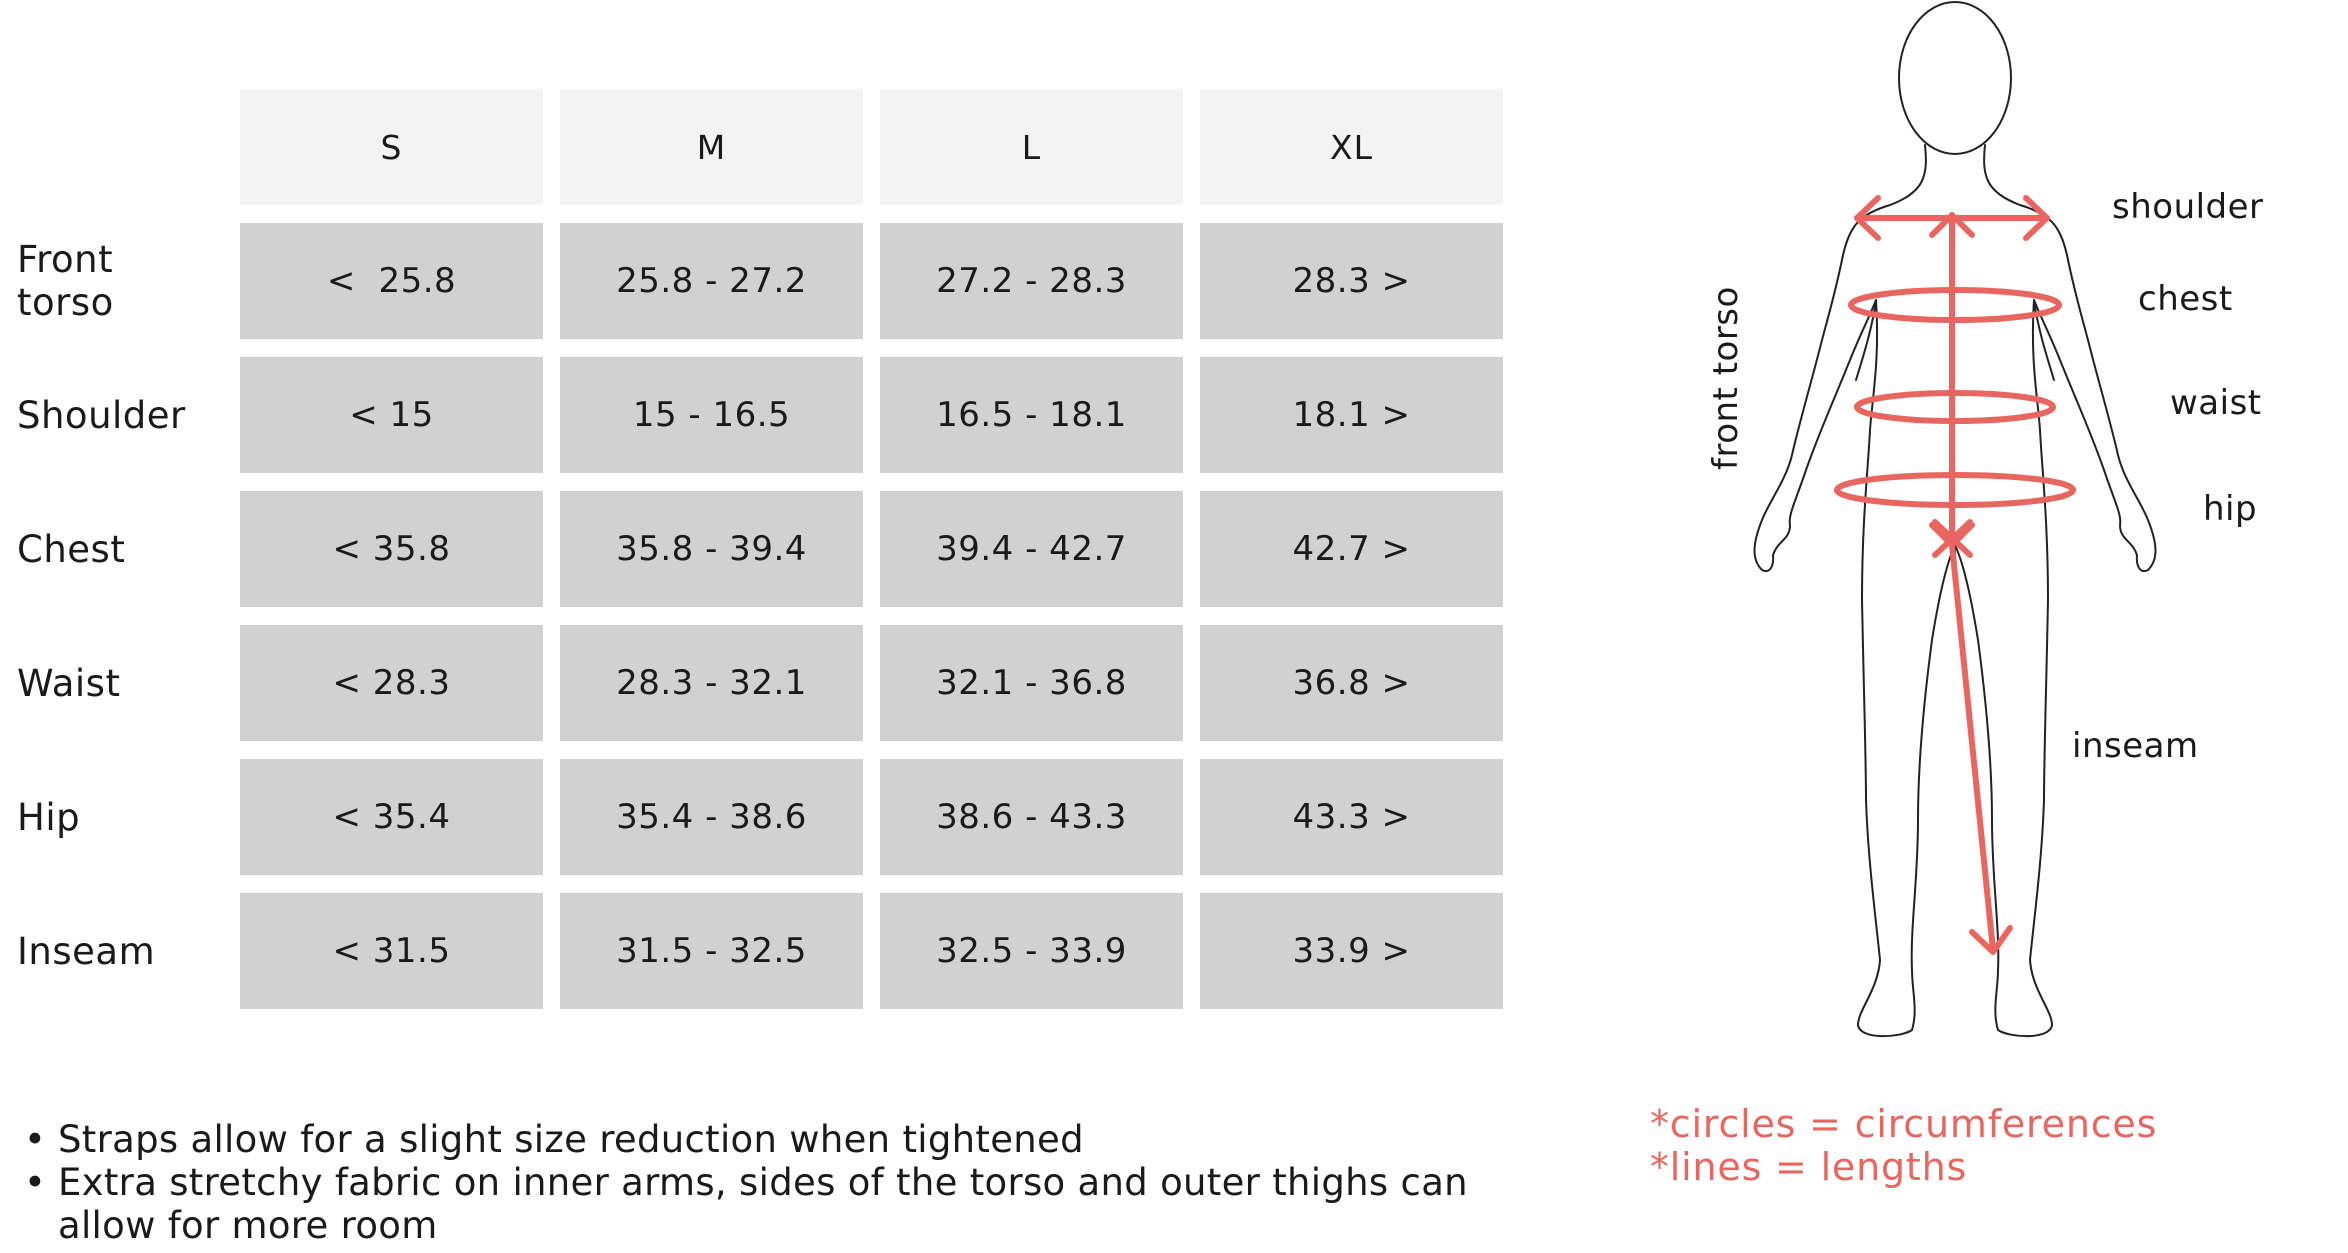 This screenshot has width=2348, height=1253. What do you see at coordinates (2216, 403) in the screenshot?
I see `waist-label: waist` at bounding box center [2216, 403].